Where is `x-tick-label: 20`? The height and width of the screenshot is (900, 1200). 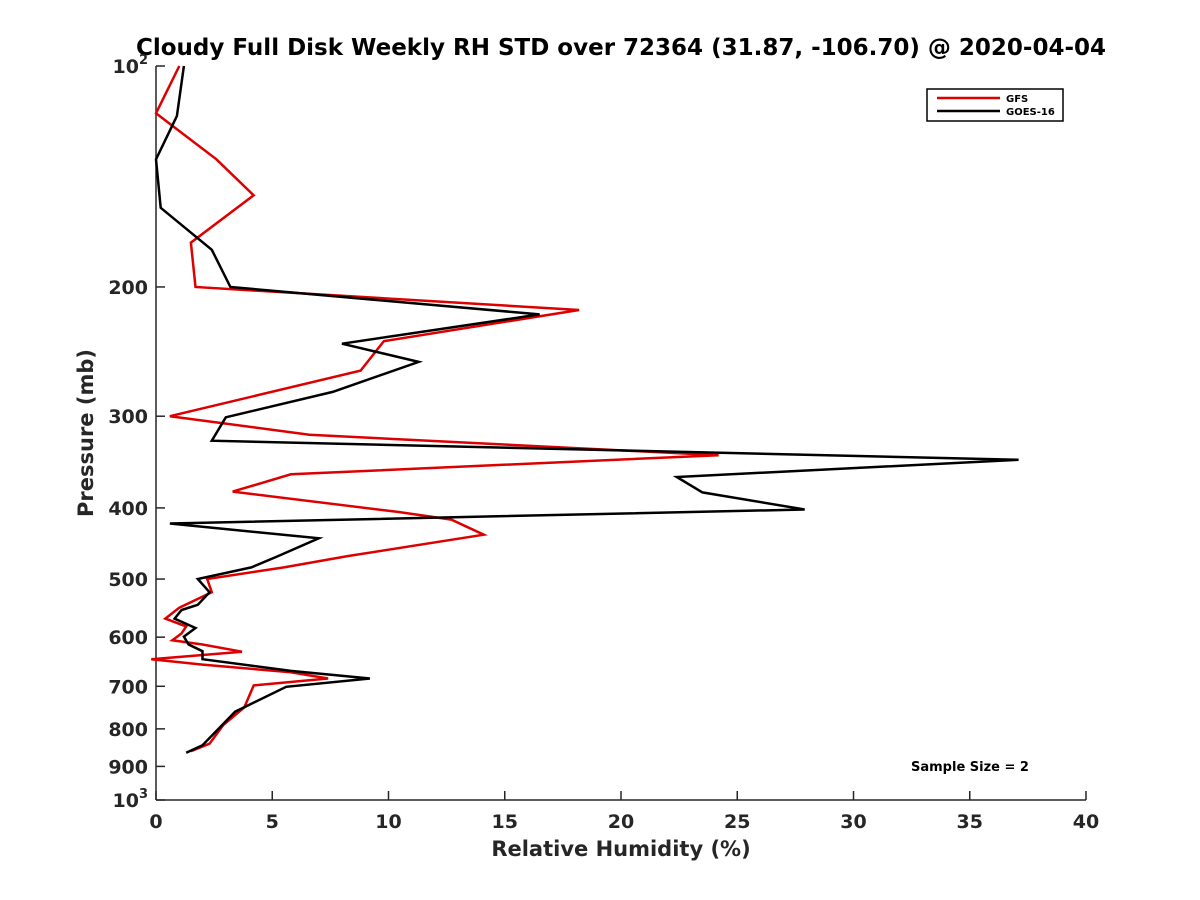 x-tick-label: 20 is located at coordinates (621, 822).